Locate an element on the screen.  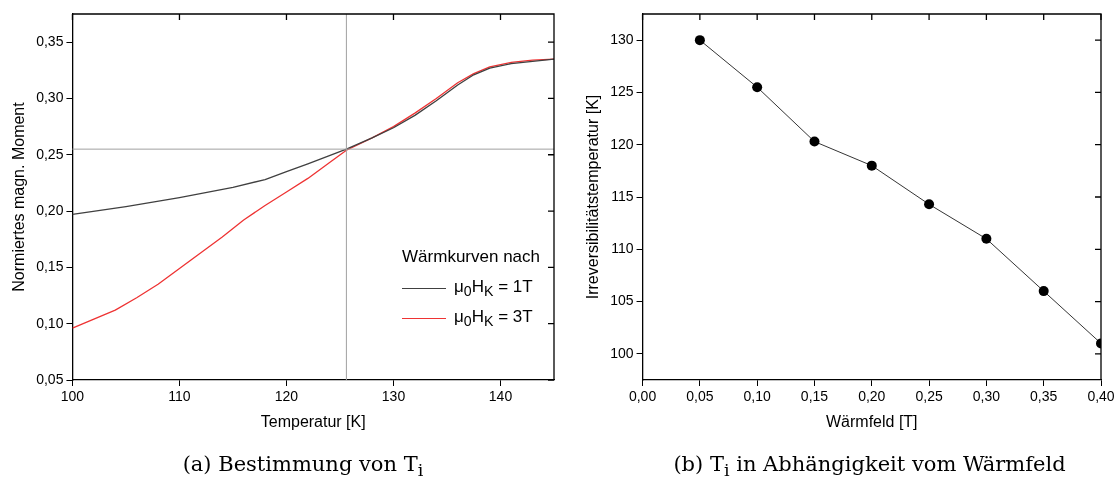
y-axis-title: Irreversibilitätstemperatur [K] is located at coordinates (593, 197).